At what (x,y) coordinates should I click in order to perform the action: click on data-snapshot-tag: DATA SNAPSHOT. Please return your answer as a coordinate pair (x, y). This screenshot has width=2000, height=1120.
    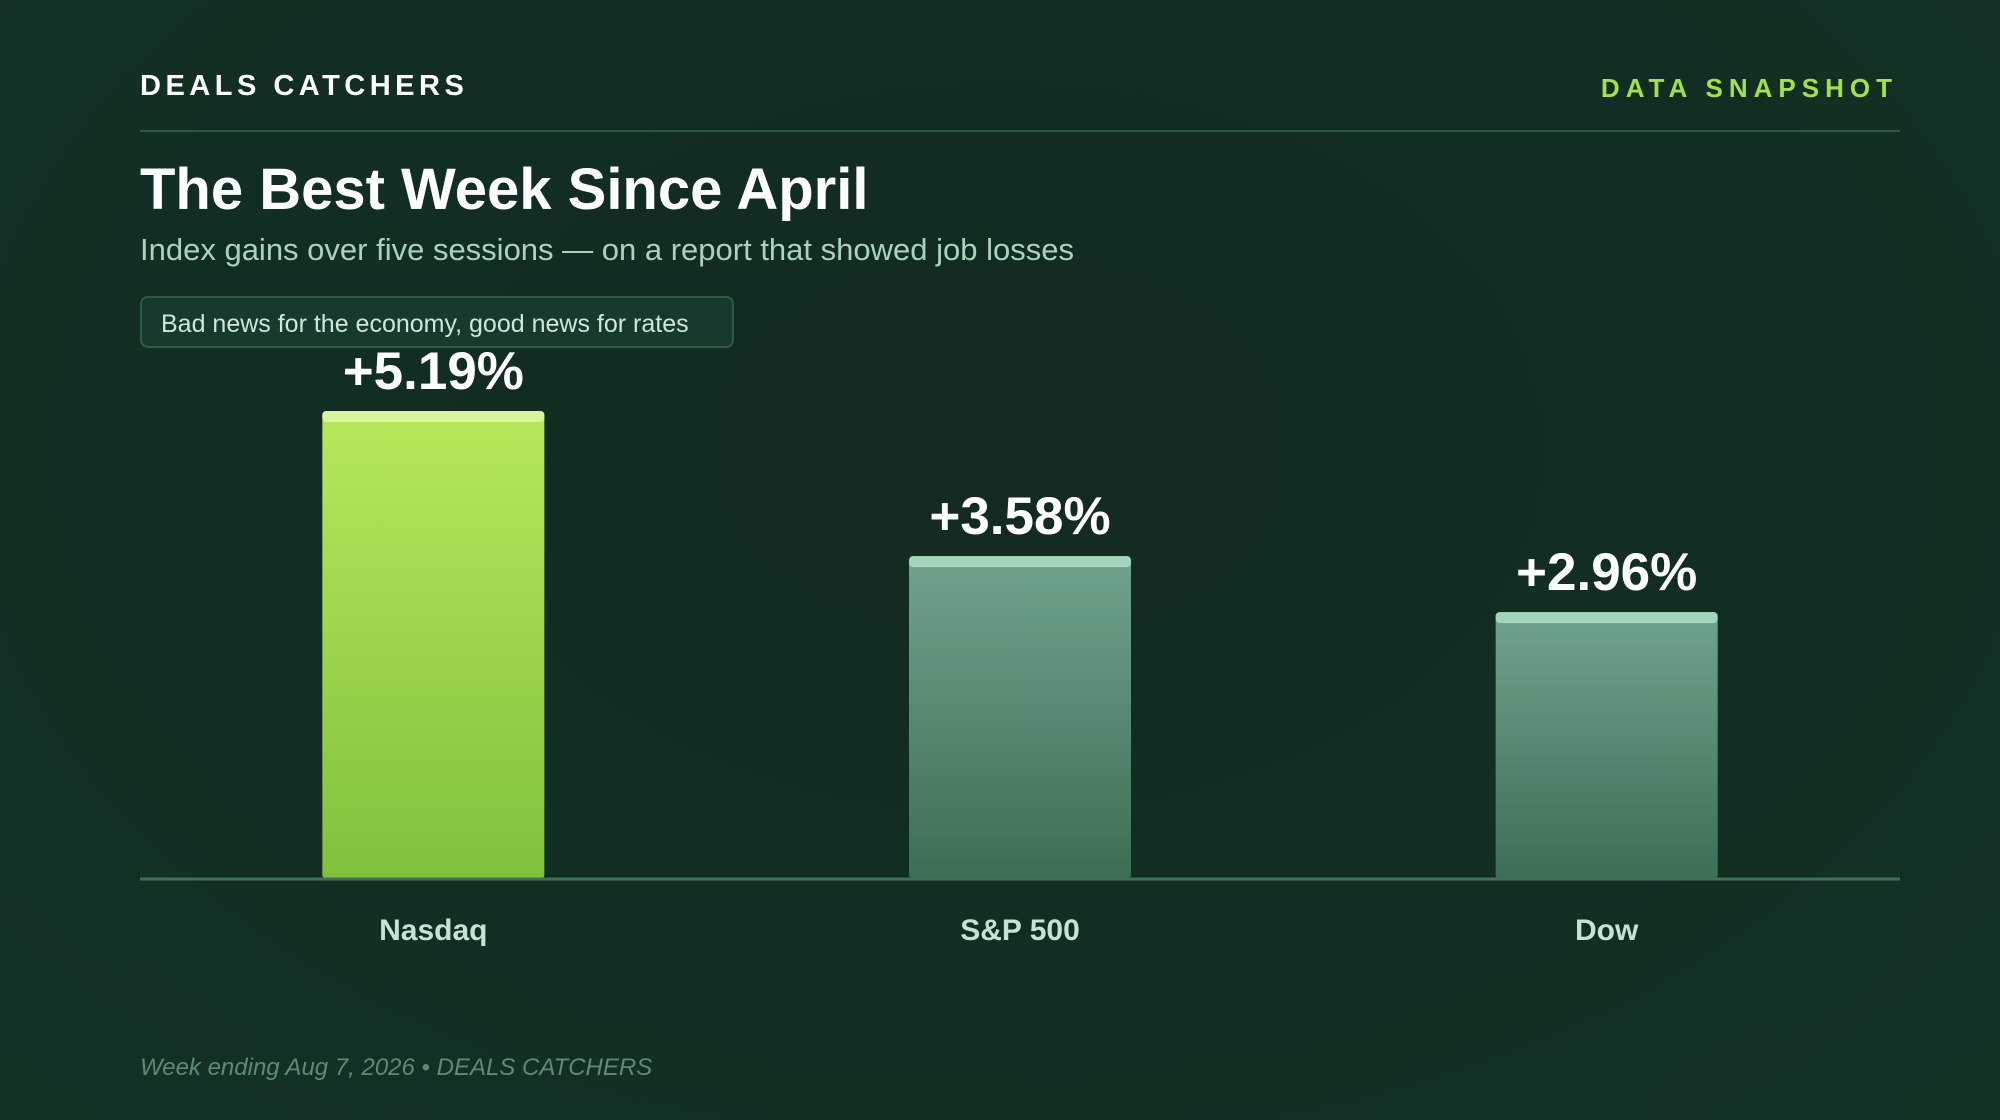
    Looking at the image, I should click on (1749, 88).